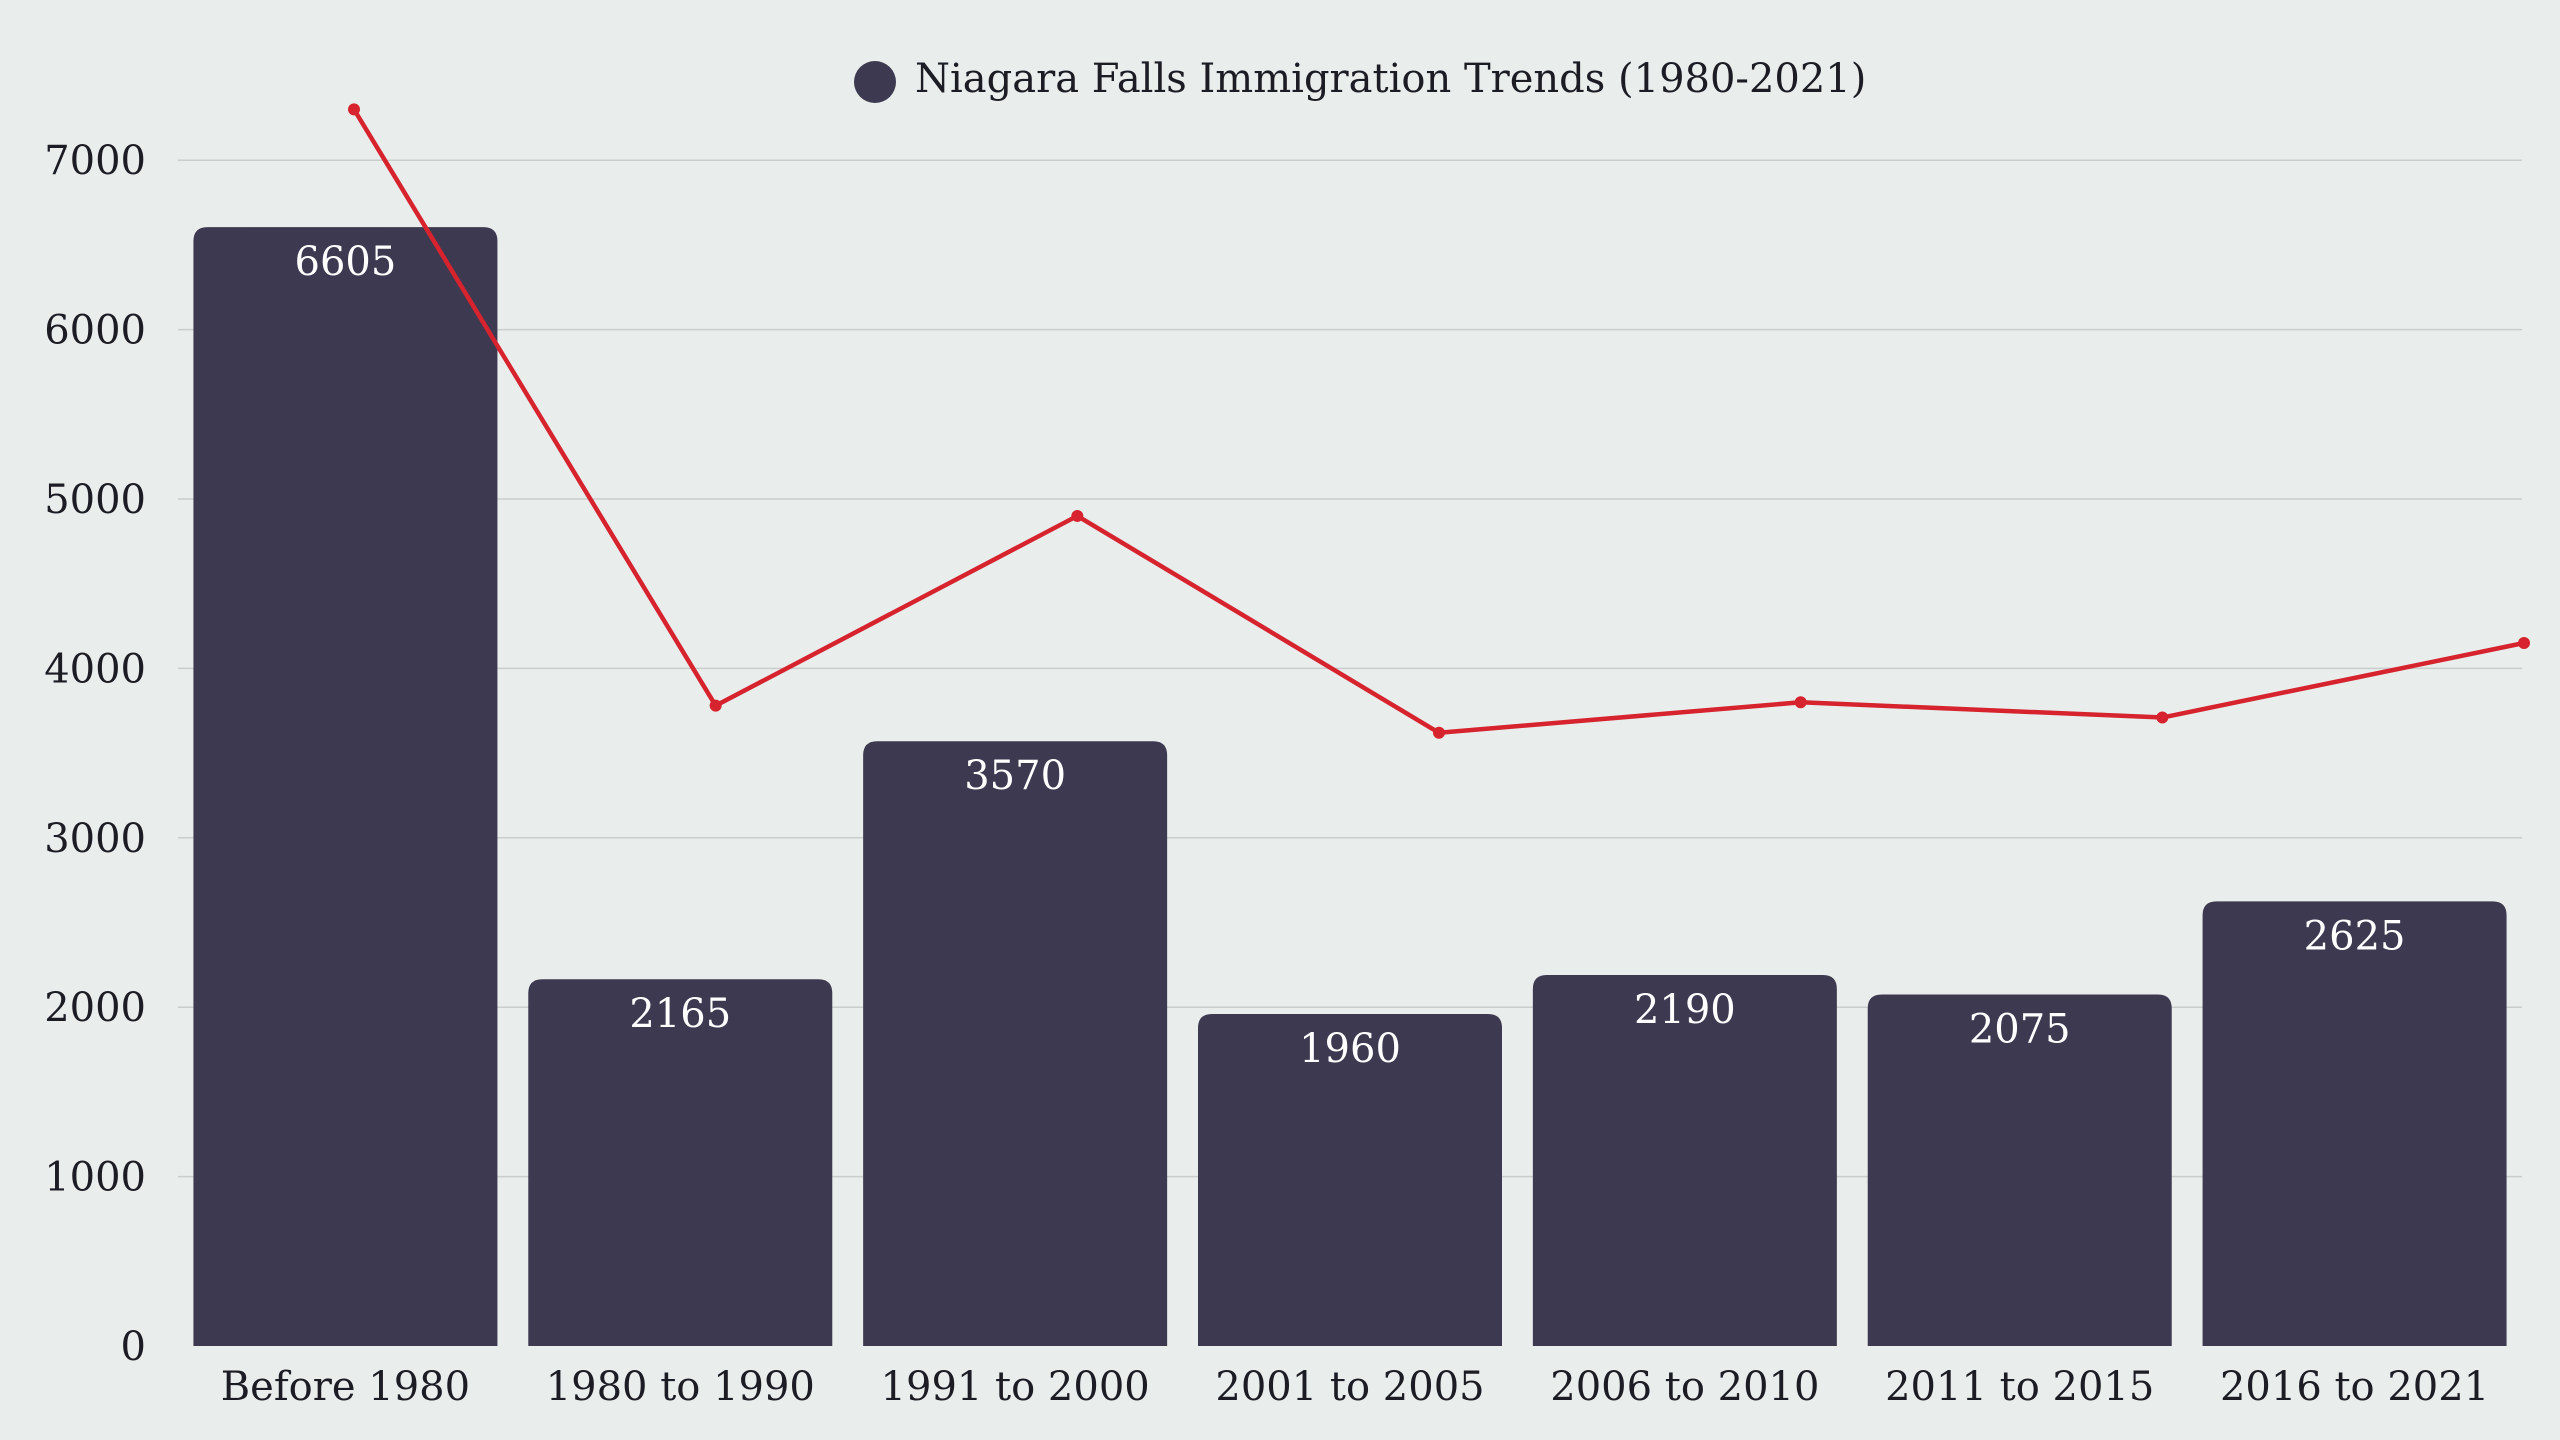 Image resolution: width=2560 pixels, height=1440 pixels. What do you see at coordinates (345, 1387) in the screenshot?
I see `x-tick-label: Before 1980` at bounding box center [345, 1387].